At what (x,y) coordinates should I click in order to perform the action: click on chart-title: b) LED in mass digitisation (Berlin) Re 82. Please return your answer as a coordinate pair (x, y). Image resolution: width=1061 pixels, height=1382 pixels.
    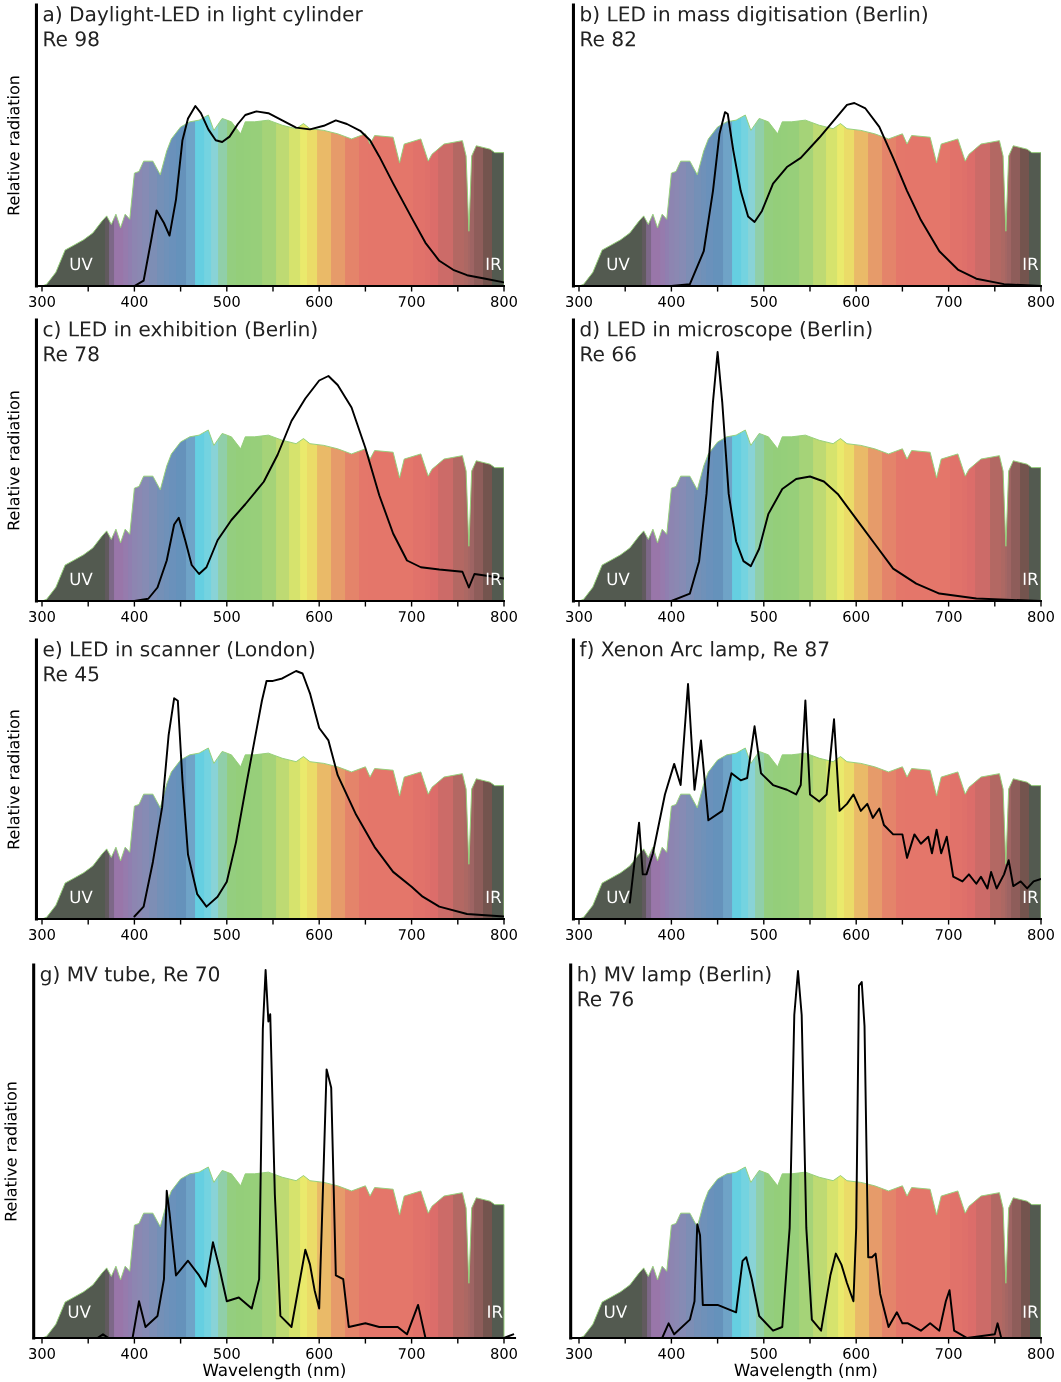
    Looking at the image, I should click on (754, 26).